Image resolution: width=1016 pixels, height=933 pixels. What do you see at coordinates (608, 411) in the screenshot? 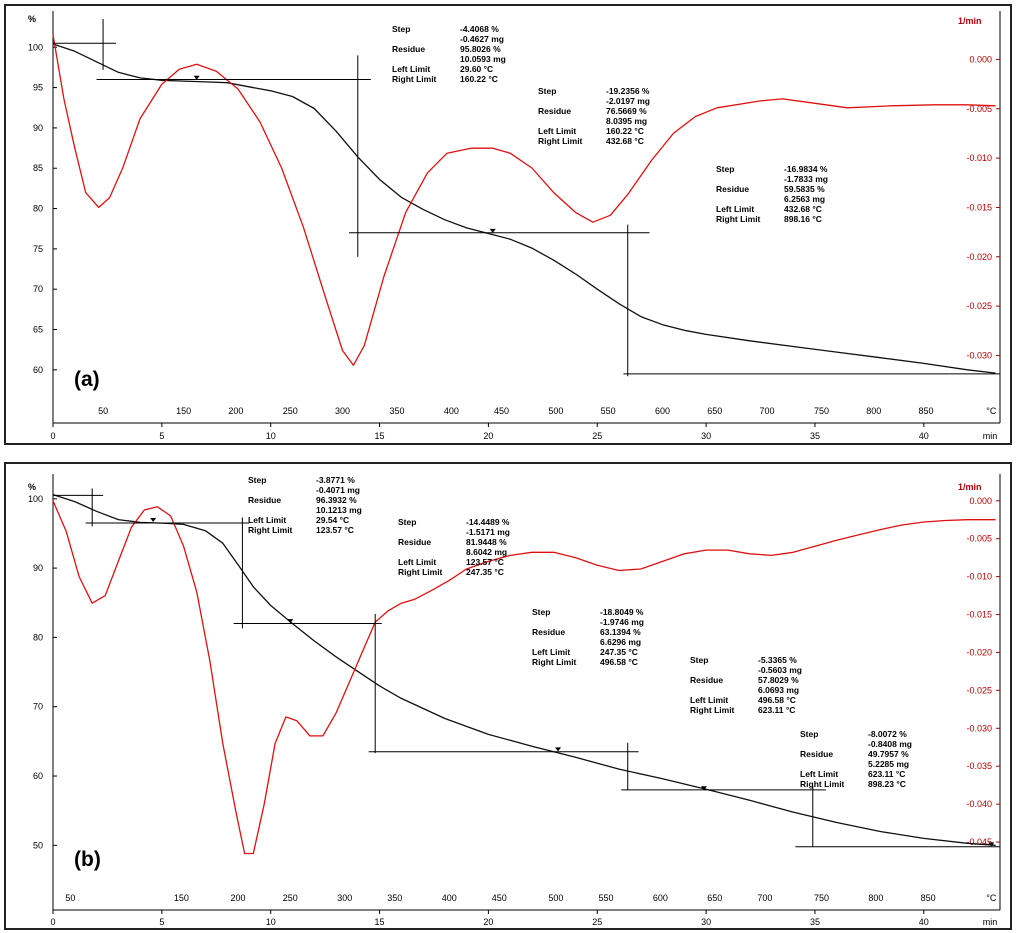
I see `panel-a-temp-tick-label: 550` at bounding box center [608, 411].